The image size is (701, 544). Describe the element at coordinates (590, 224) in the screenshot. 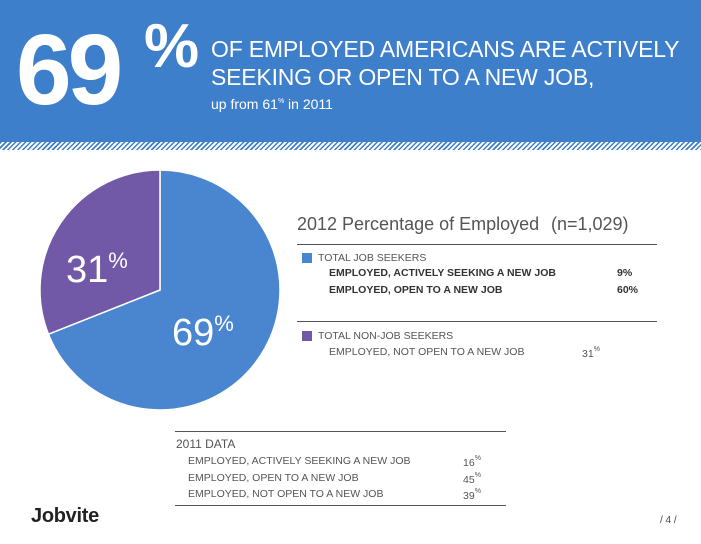

I see `chart-sample-size: (n=1,029)` at that location.